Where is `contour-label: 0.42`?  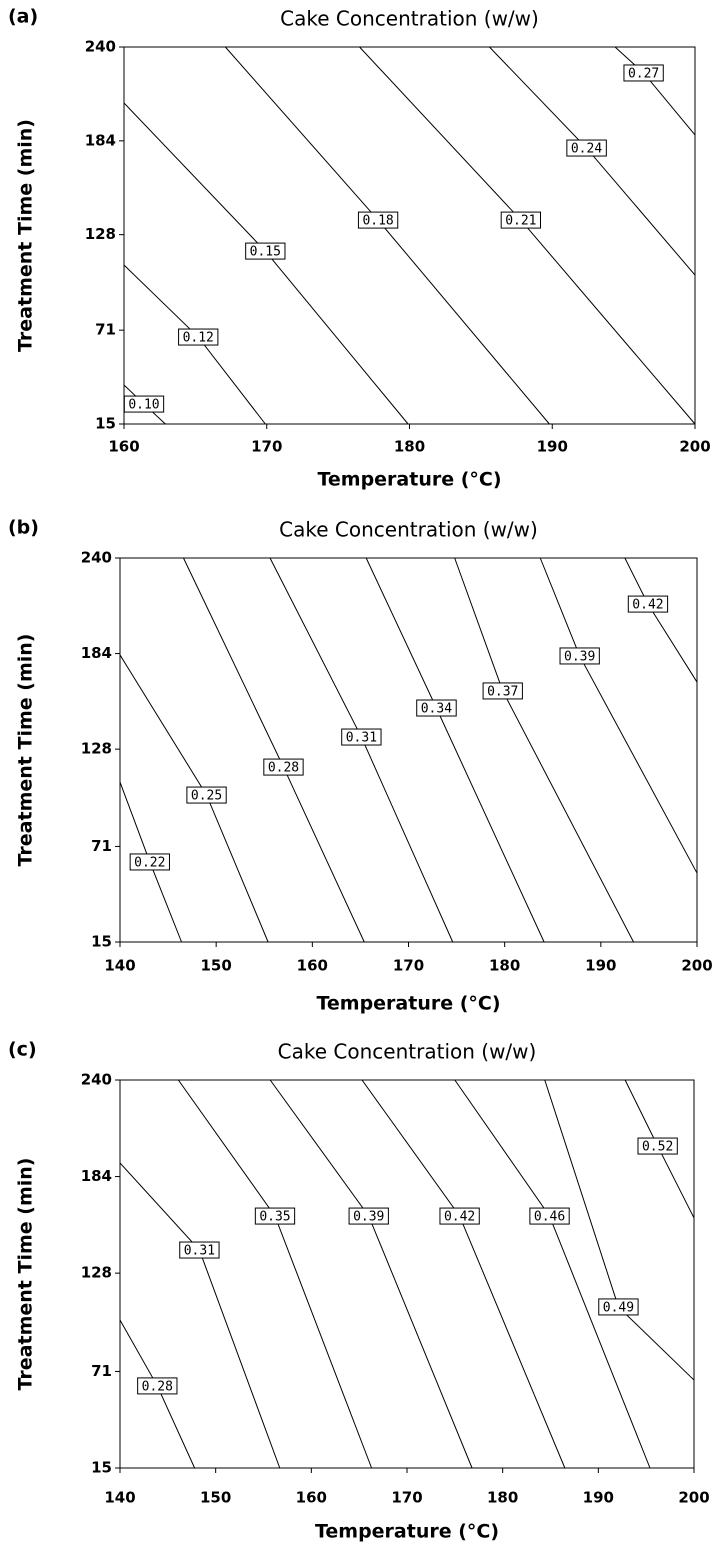
contour-label: 0.42 is located at coordinates (459, 1217).